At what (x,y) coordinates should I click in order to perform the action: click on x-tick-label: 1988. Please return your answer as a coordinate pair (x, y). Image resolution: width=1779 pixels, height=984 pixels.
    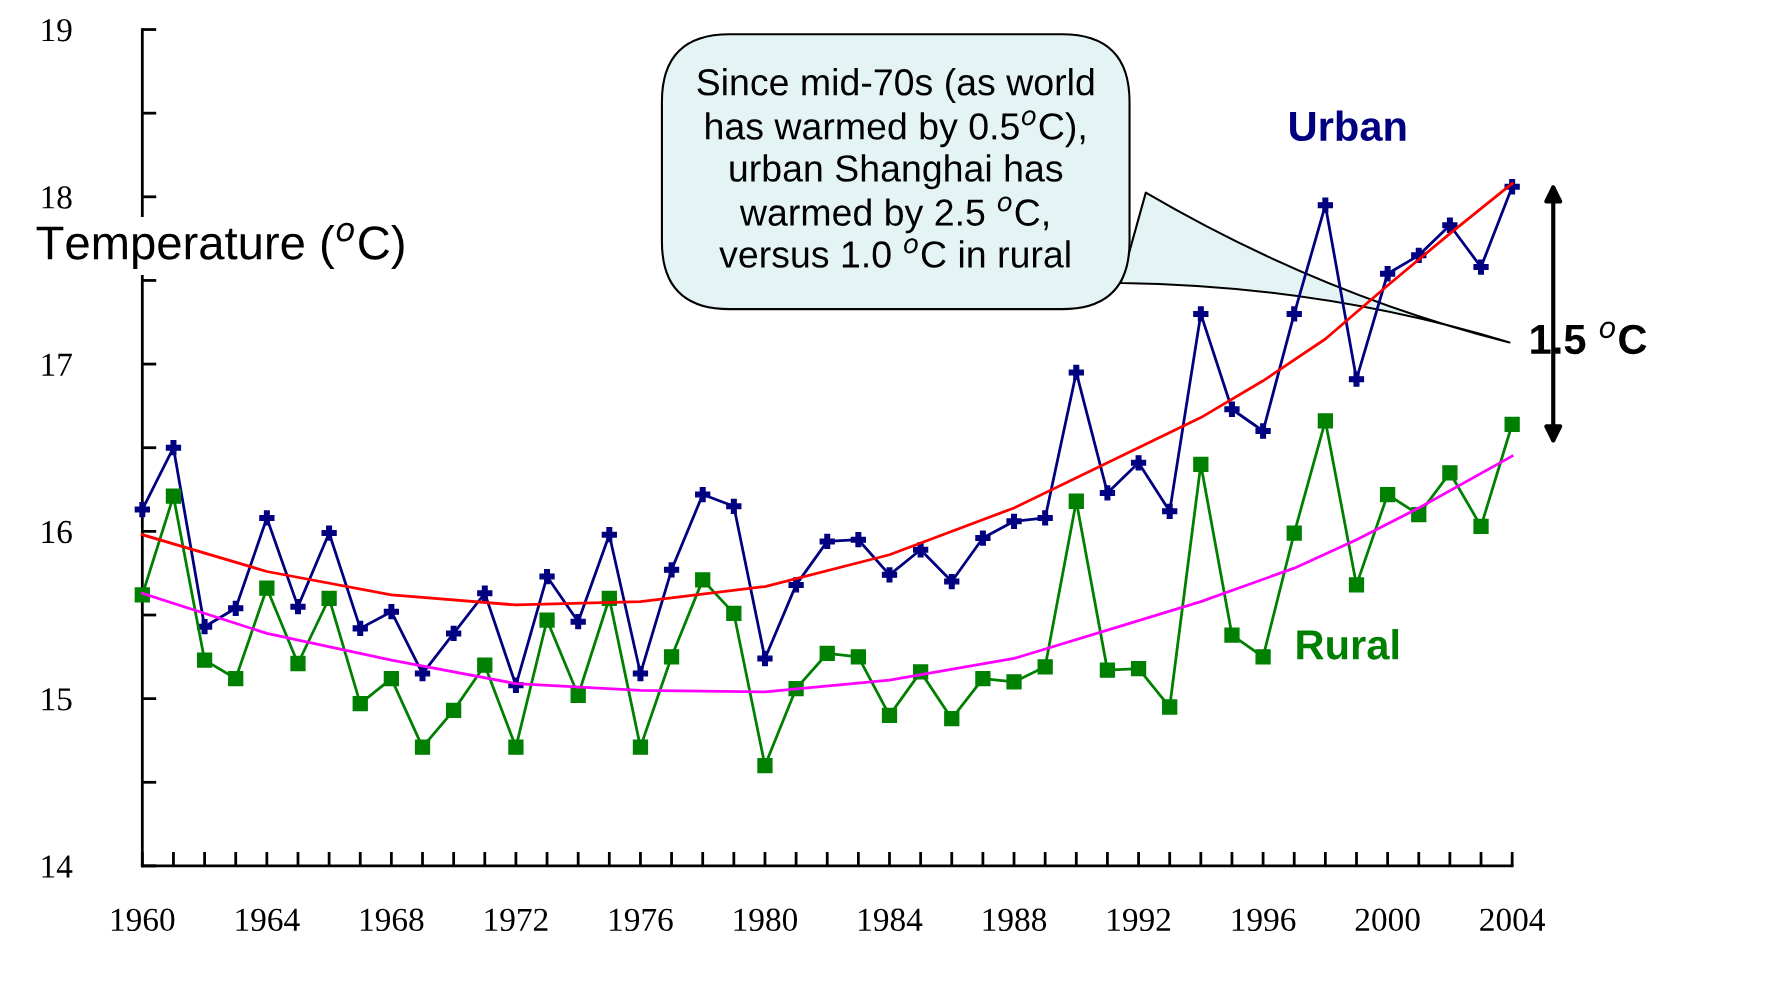
    Looking at the image, I should click on (1015, 920).